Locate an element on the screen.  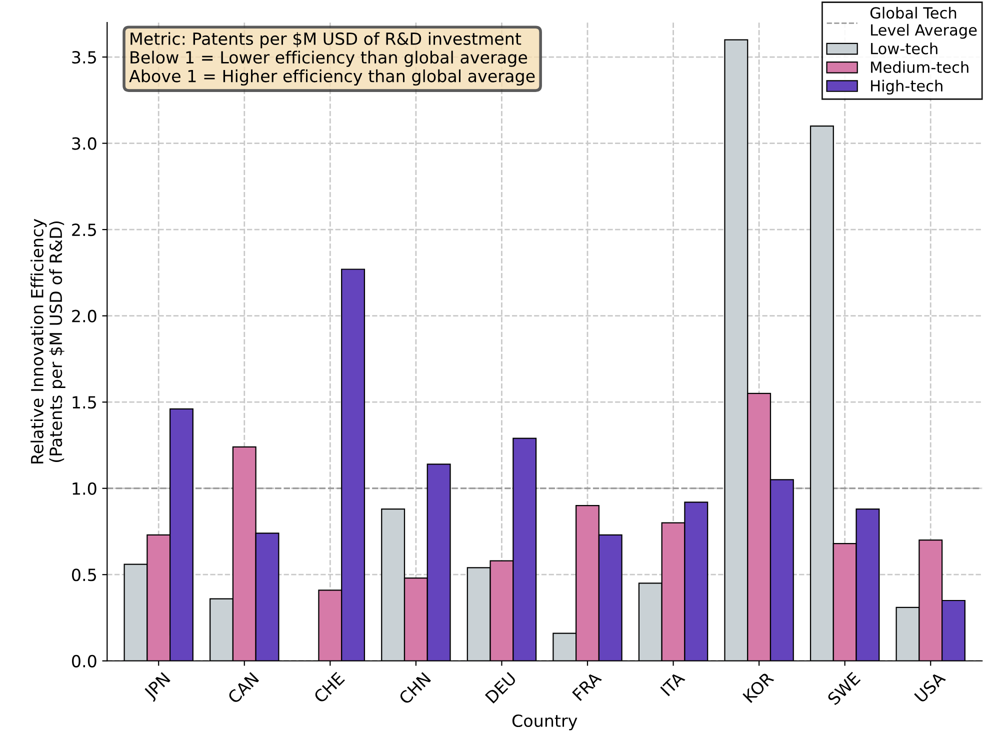
legend-label: Global Tech Level Average is located at coordinates (923, 22).